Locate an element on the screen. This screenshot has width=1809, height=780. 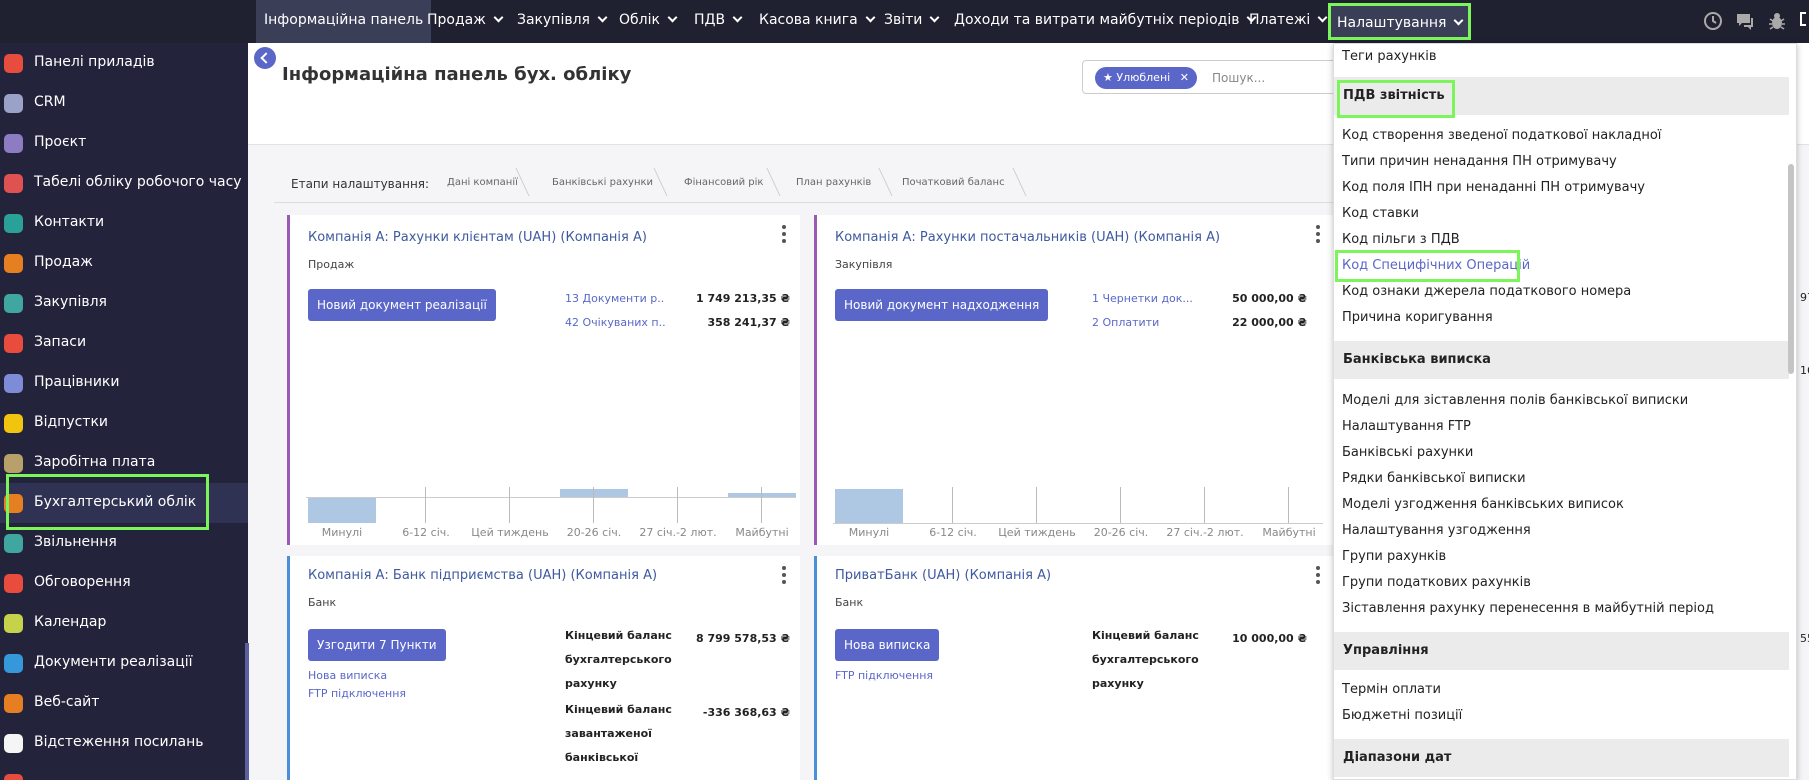
nav-cashbook: Касова книга is located at coordinates (817, 21).